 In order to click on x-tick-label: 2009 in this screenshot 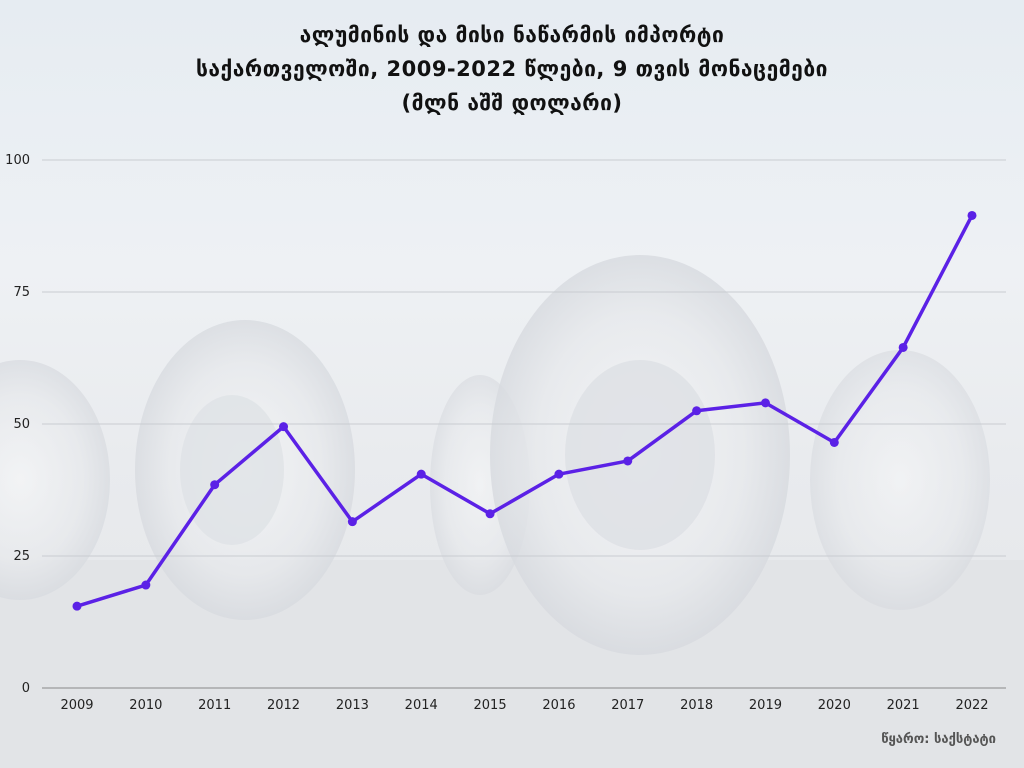, I will do `click(76, 705)`.